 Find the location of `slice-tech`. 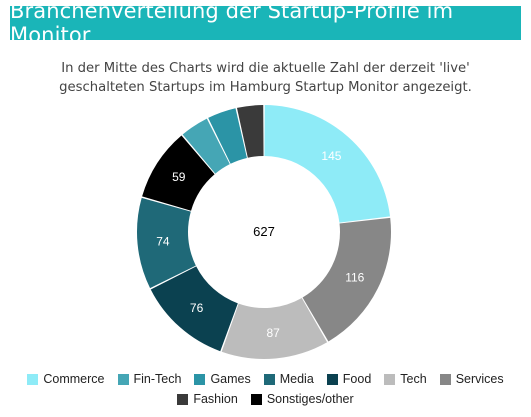

slice-tech is located at coordinates (274, 328).